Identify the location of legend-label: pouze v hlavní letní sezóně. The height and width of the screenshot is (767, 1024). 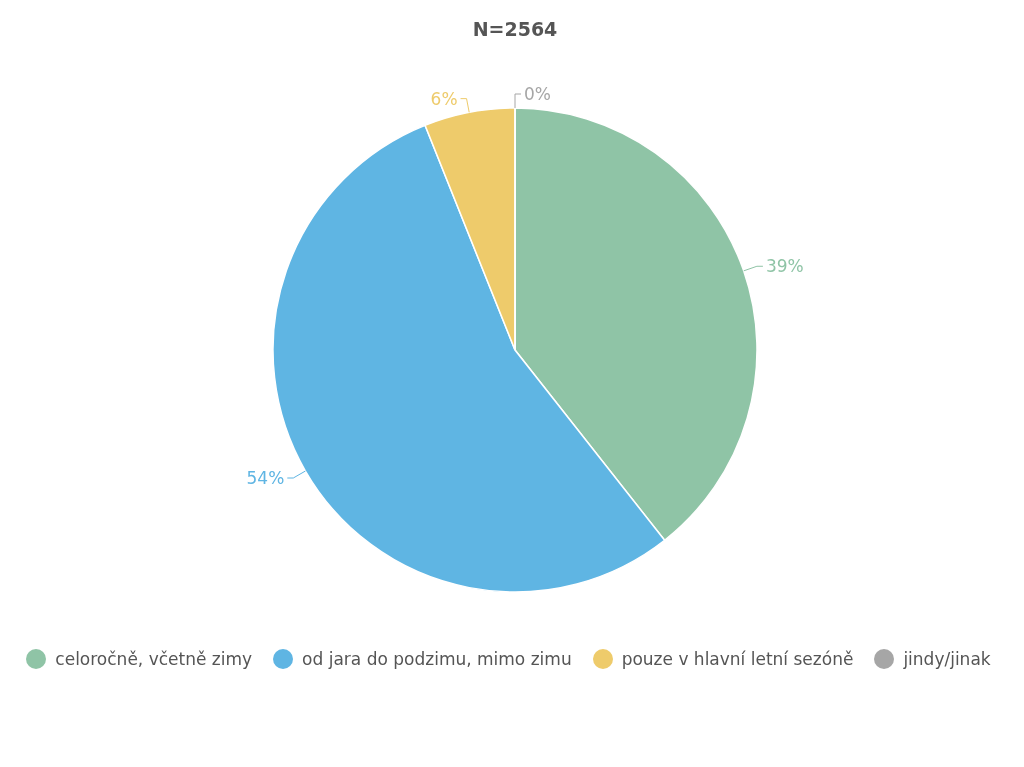
(737, 659).